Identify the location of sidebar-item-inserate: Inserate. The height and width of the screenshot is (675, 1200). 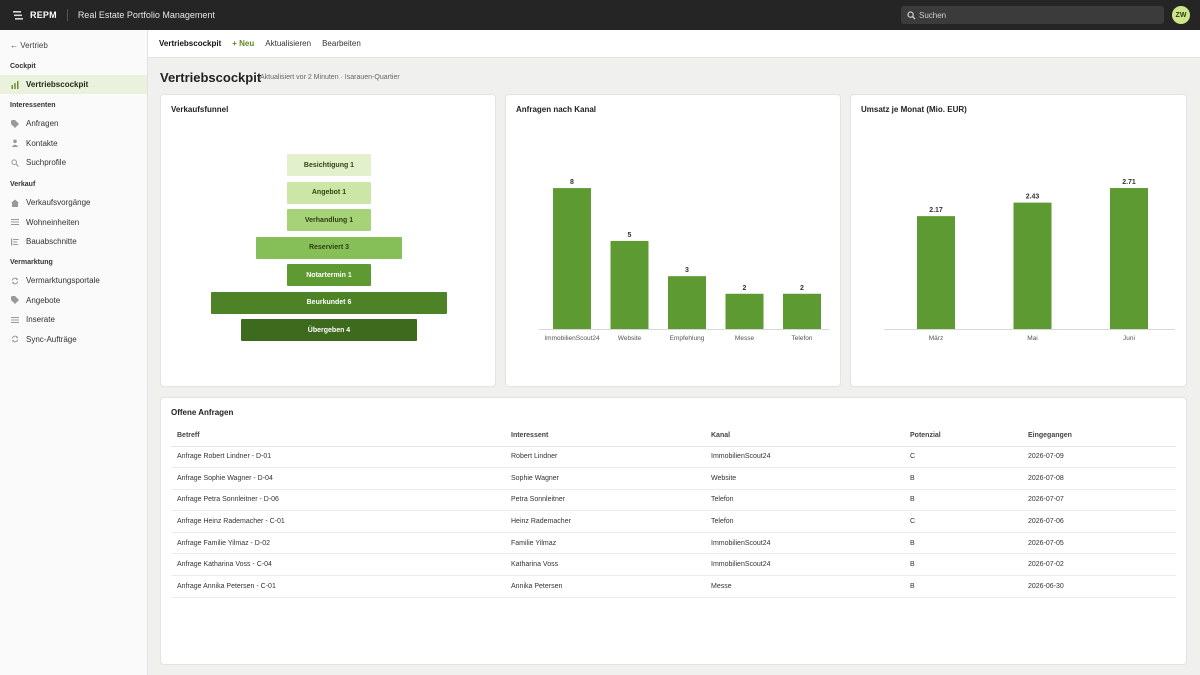
(73, 319).